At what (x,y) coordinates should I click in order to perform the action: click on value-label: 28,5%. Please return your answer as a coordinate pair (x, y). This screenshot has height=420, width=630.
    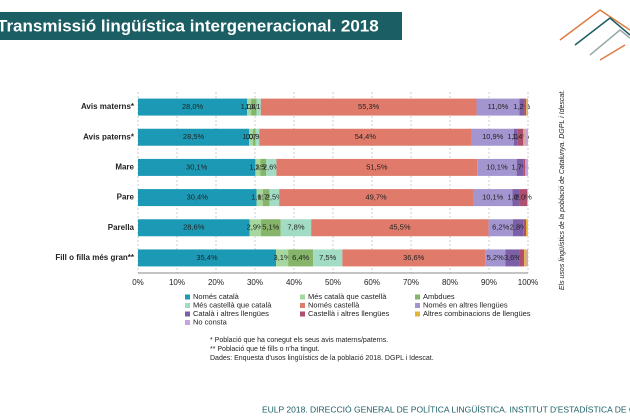
    Looking at the image, I should click on (194, 136).